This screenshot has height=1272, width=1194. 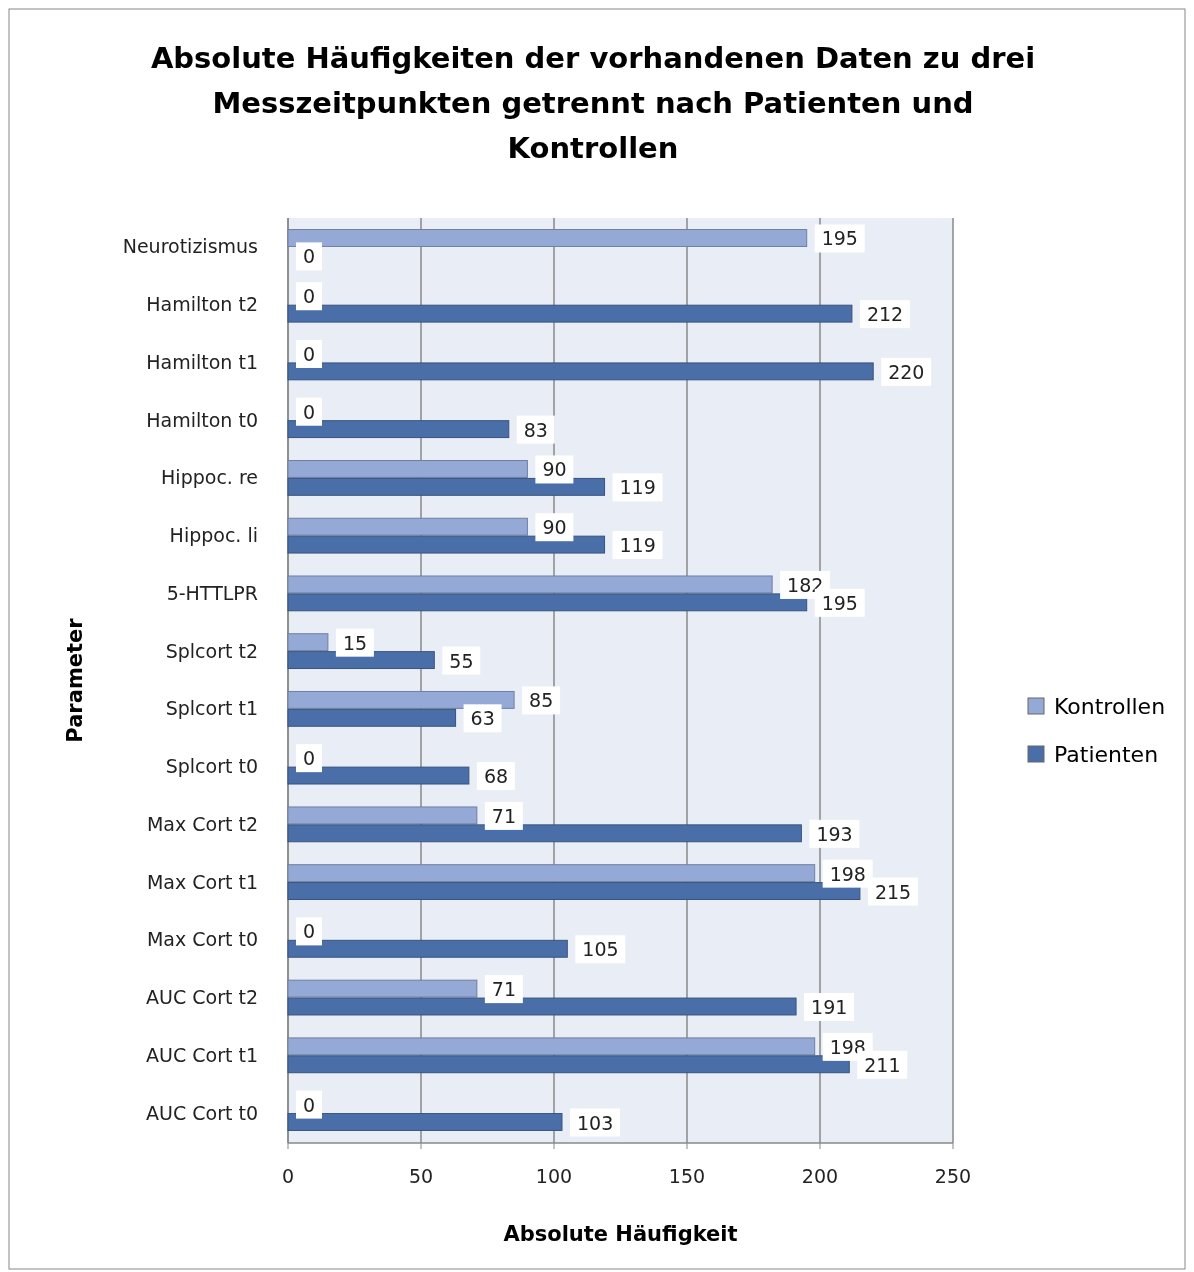 I want to click on data-label: 55, so click(x=461, y=660).